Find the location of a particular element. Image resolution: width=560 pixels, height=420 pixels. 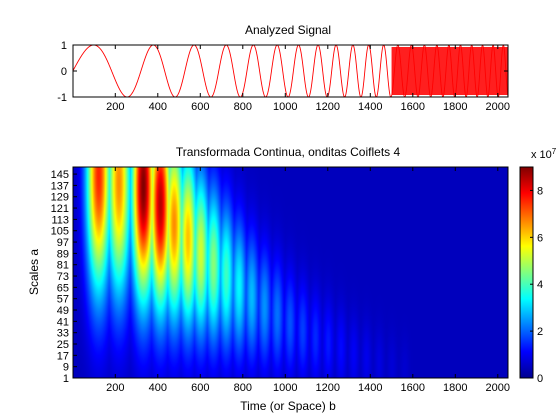

signal-x-tick-label: 1800 is located at coordinates (455, 107).